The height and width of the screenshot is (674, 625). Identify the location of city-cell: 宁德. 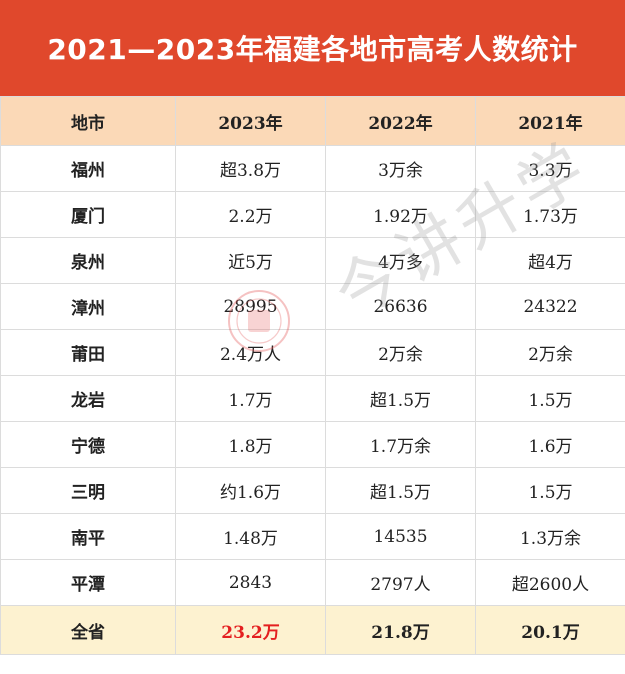
(88, 444).